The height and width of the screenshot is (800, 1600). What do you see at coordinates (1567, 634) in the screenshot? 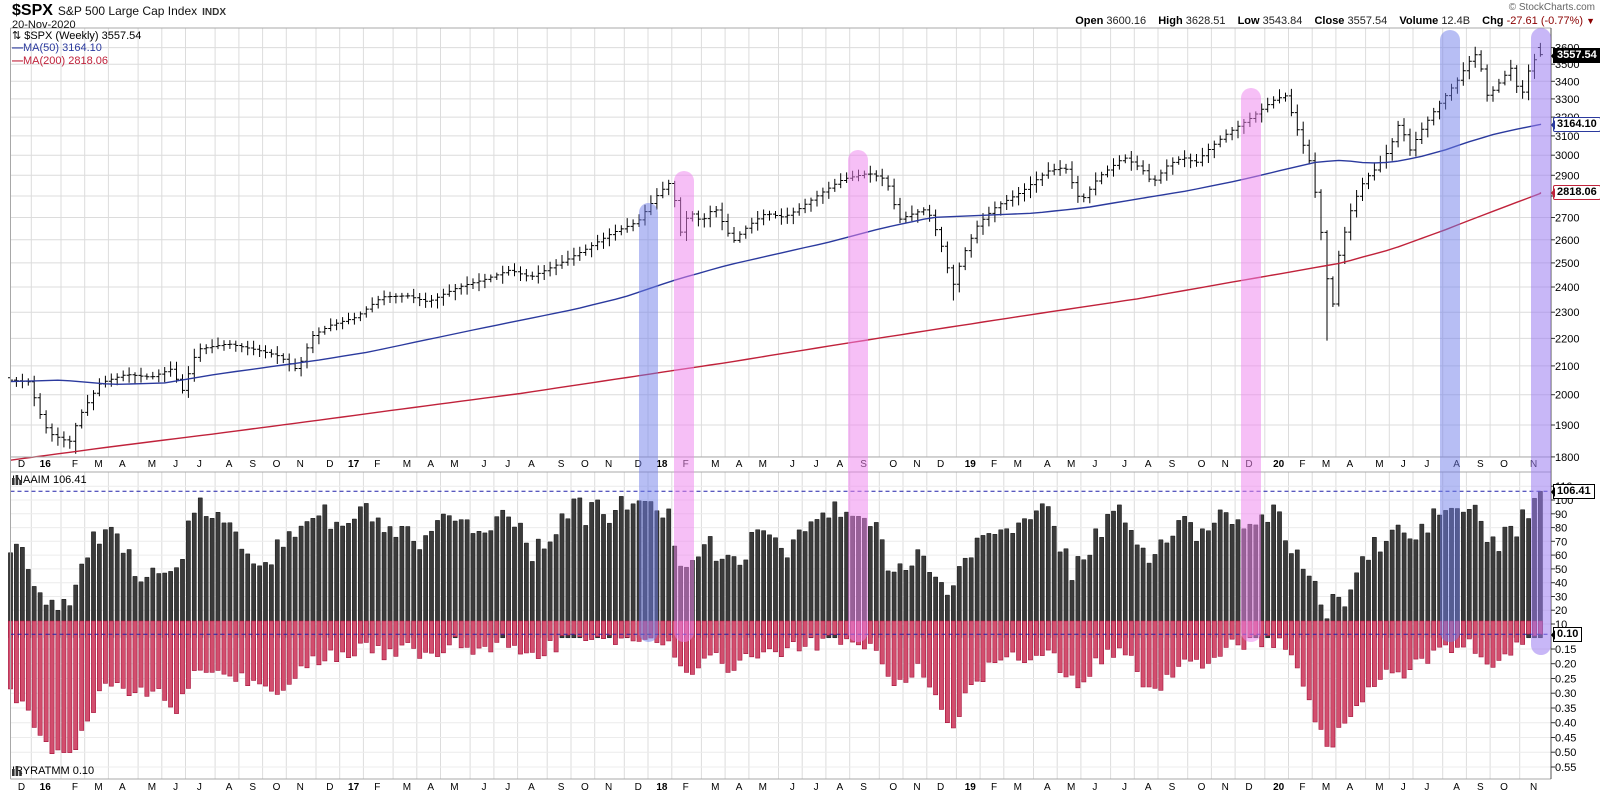
I see `ryratmm-value-tag: 0.10` at bounding box center [1567, 634].